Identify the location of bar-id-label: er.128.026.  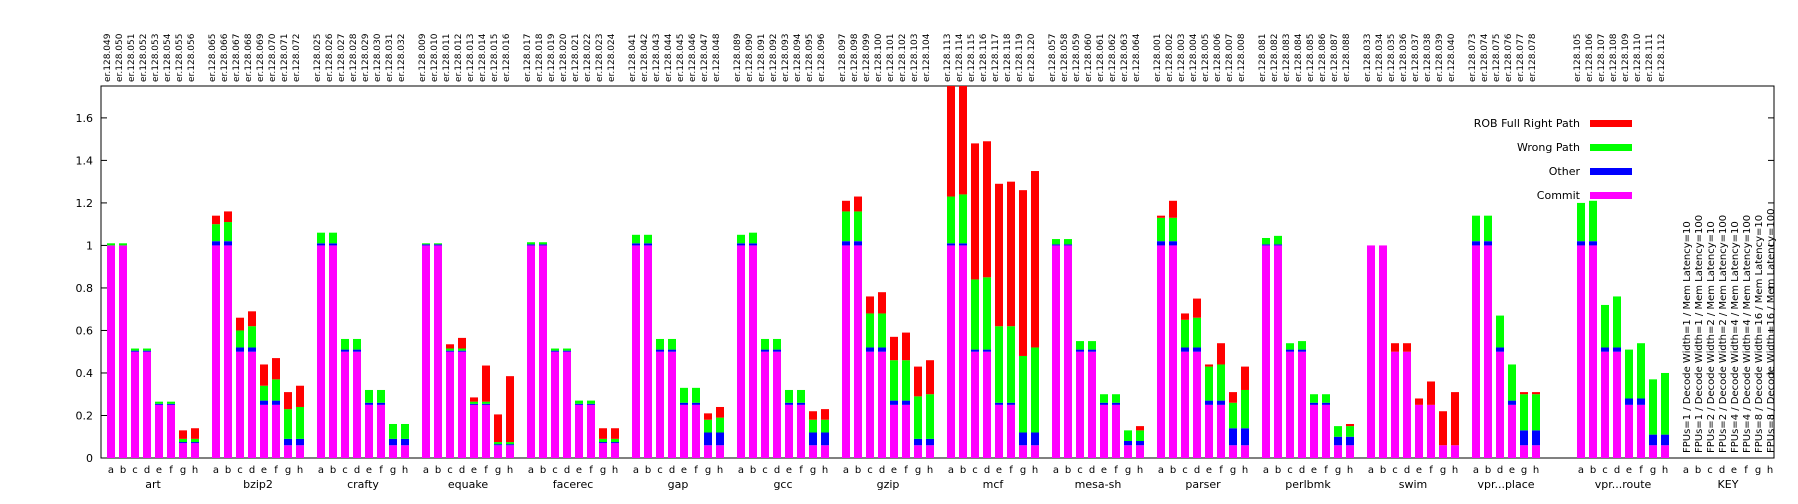
(330, 57).